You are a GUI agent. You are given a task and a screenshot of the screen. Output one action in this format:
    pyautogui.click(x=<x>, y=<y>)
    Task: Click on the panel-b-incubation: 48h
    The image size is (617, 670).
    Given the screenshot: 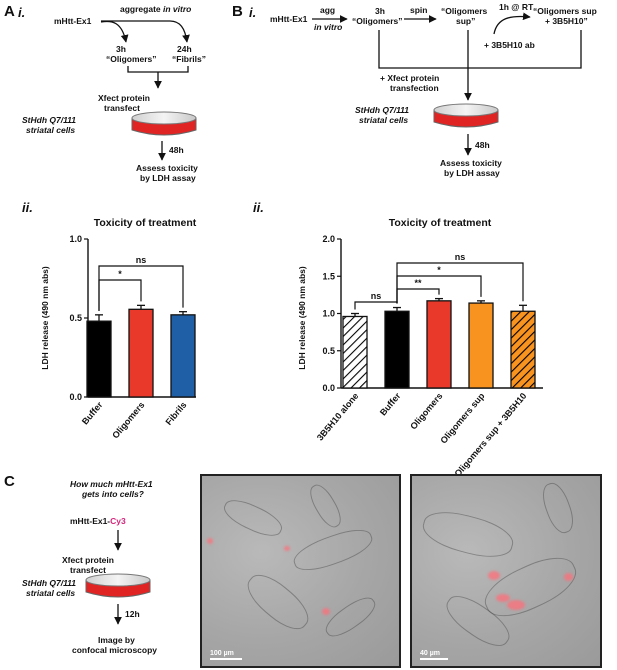 What is the action you would take?
    pyautogui.click(x=482, y=145)
    